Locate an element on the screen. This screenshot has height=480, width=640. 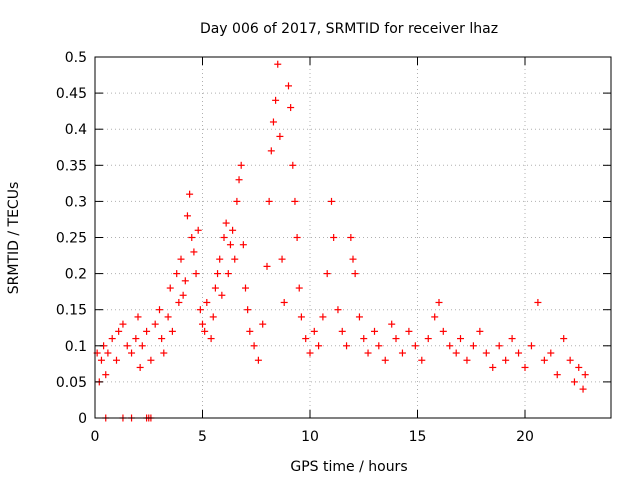
y-axis-label: SRMTID / TECUs is located at coordinates (14, 238).